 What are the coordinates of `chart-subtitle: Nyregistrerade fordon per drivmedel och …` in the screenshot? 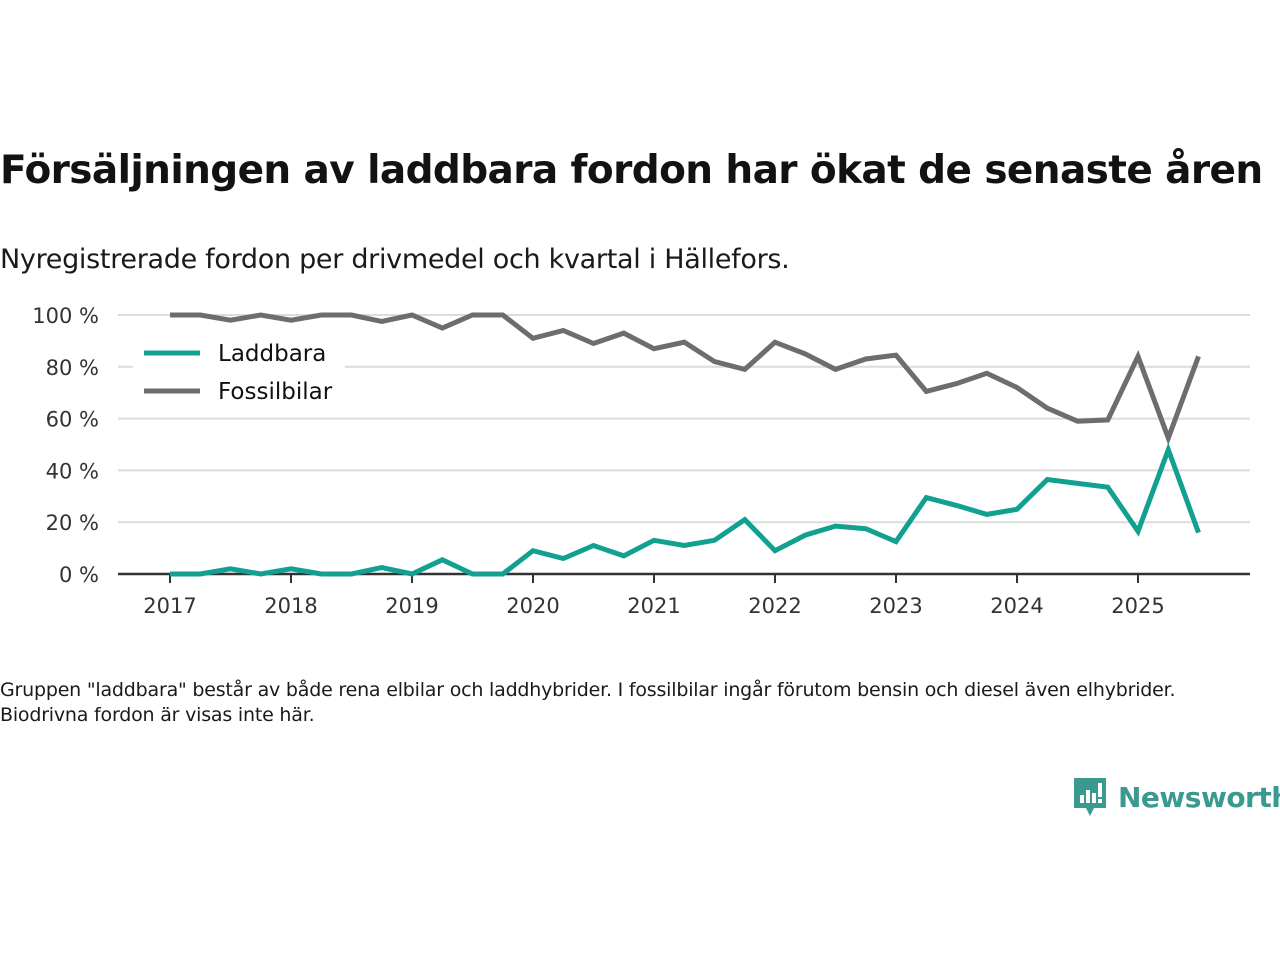 It's located at (395, 259).